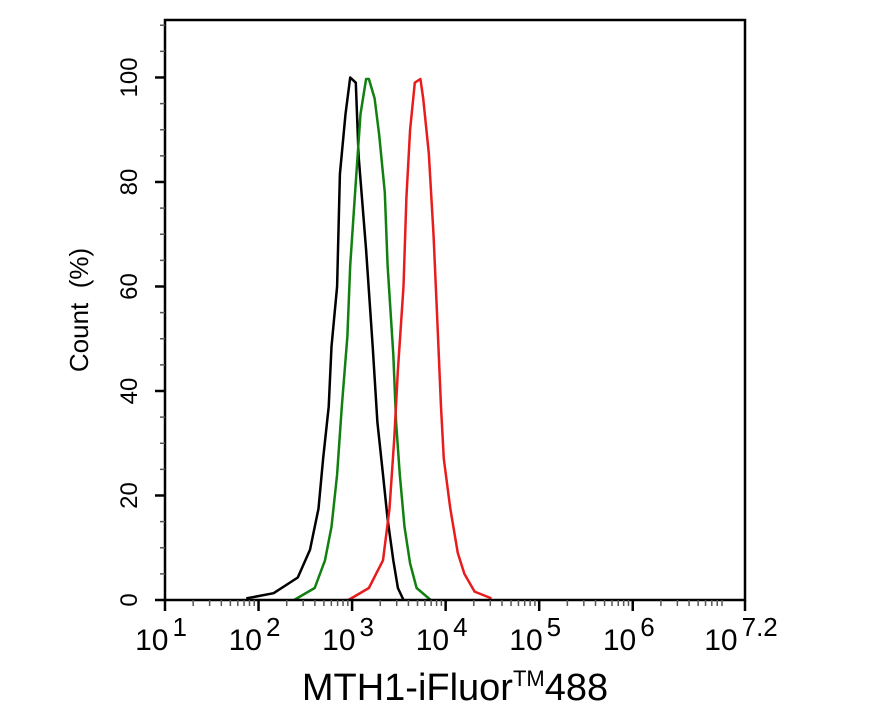  What do you see at coordinates (129, 182) in the screenshot?
I see `y-tick-label: 80` at bounding box center [129, 182].